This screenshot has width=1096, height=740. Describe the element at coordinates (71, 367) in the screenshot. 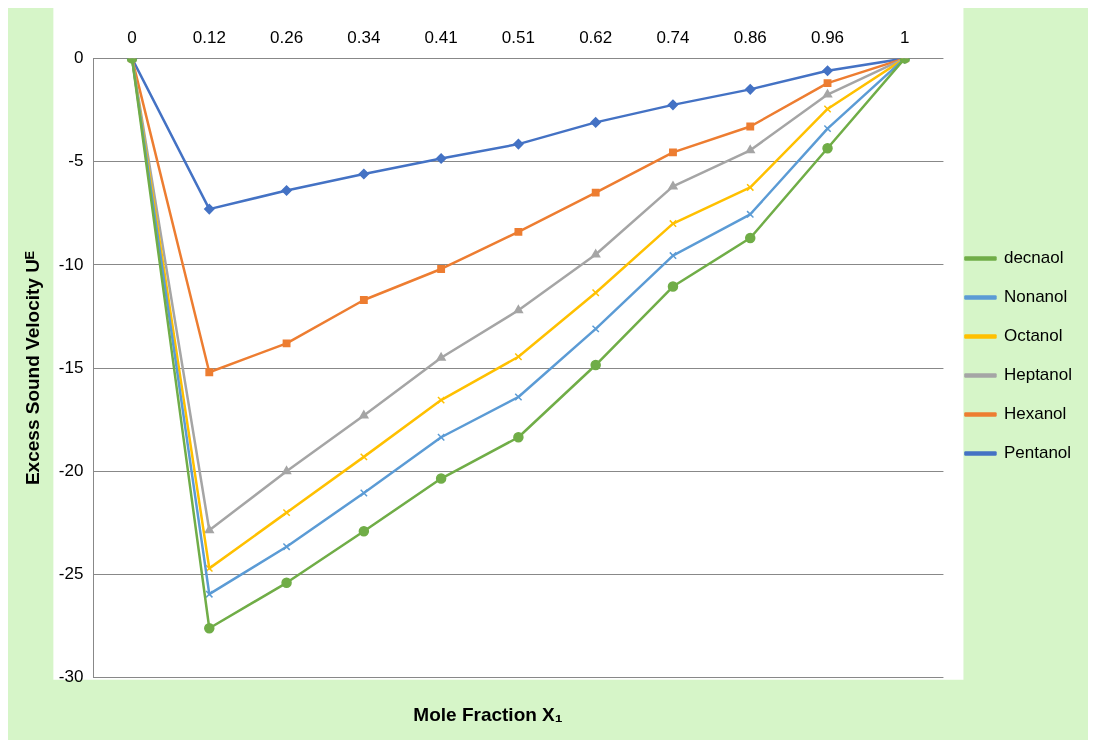

I see `y-tick-label: -15` at that location.